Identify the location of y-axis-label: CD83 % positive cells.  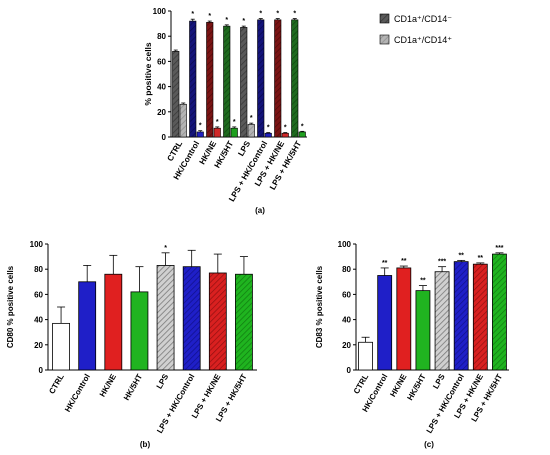
(319, 306).